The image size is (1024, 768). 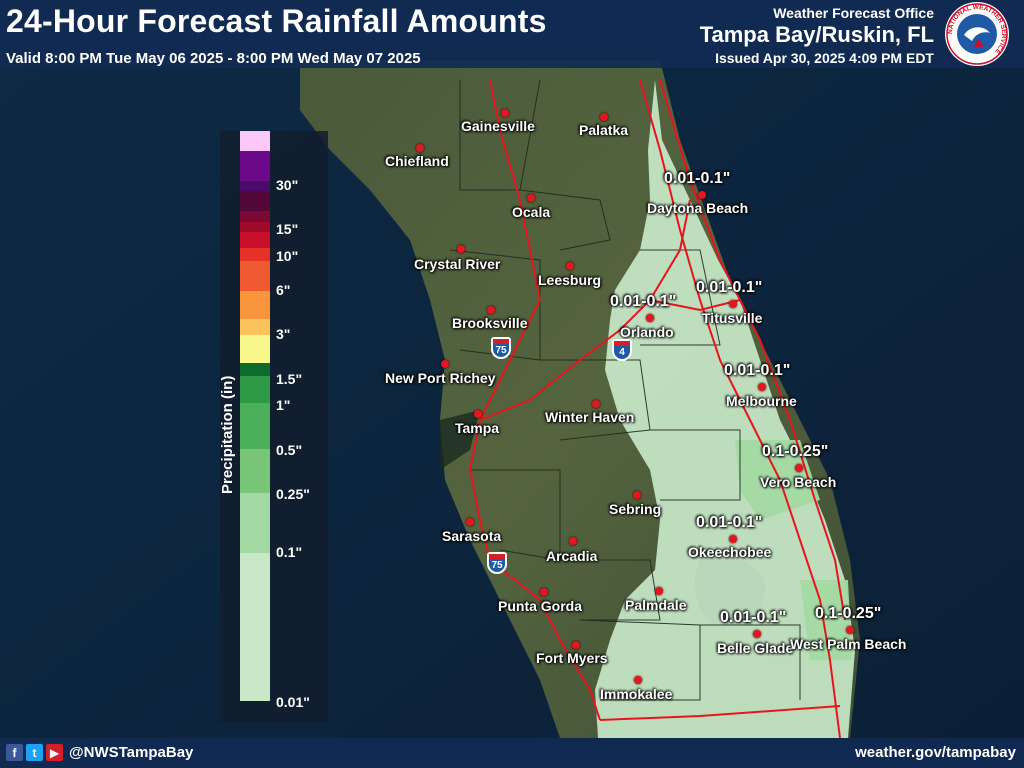 What do you see at coordinates (255, 141) in the screenshot?
I see `legend-max-arrow` at bounding box center [255, 141].